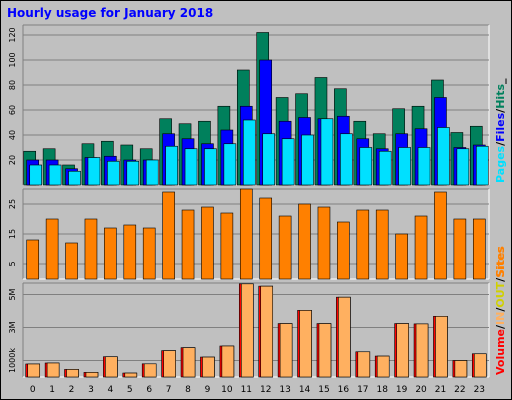 This screenshot has height=400, width=512. Describe the element at coordinates (227, 390) in the screenshot. I see `xtick-label-hour-10: 10` at that location.